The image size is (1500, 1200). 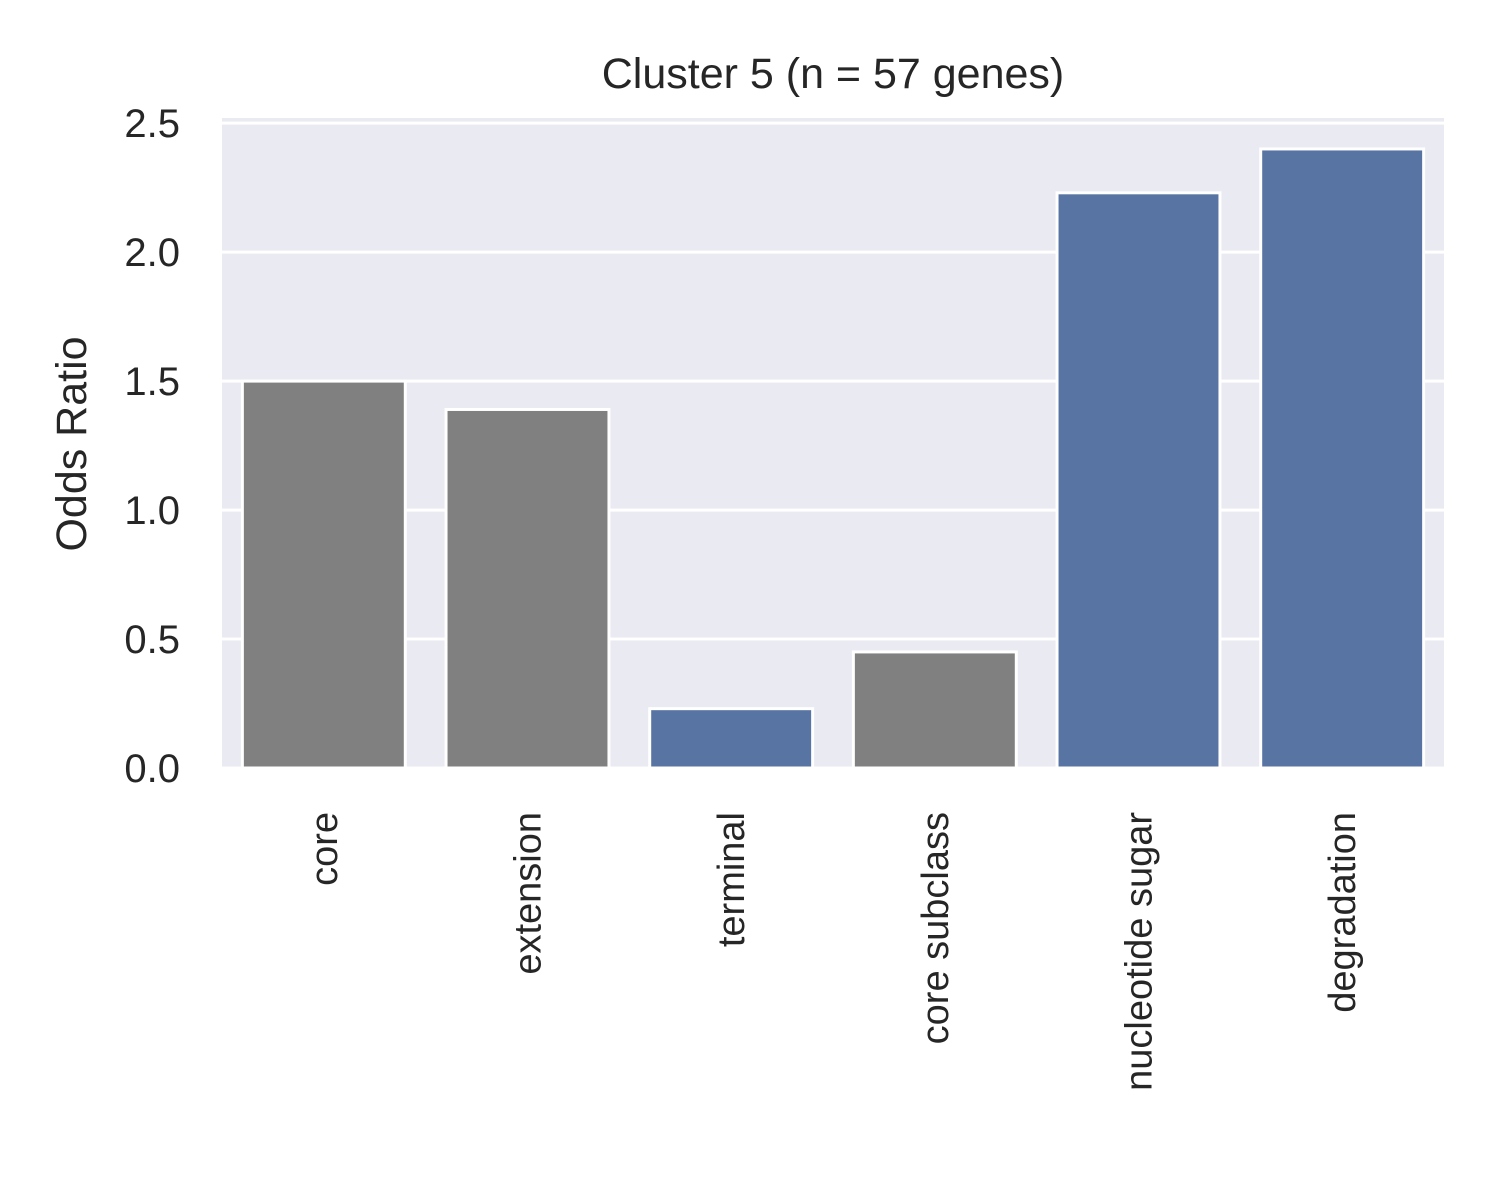 I want to click on bar-terminal, so click(x=731, y=738).